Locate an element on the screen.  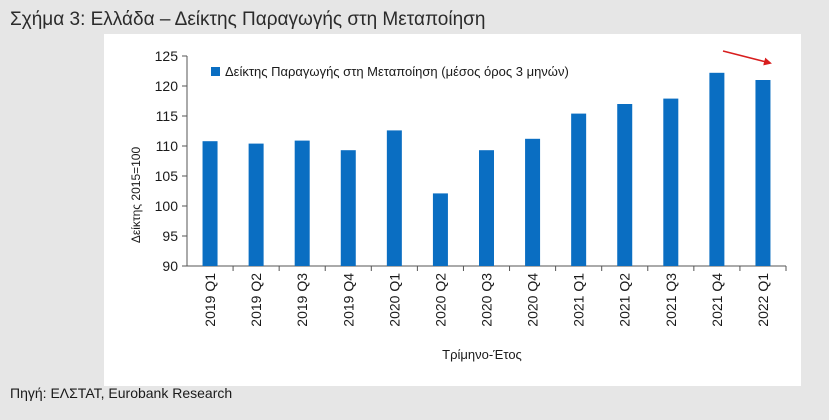
y-tick-label: 100 is located at coordinates (167, 206).